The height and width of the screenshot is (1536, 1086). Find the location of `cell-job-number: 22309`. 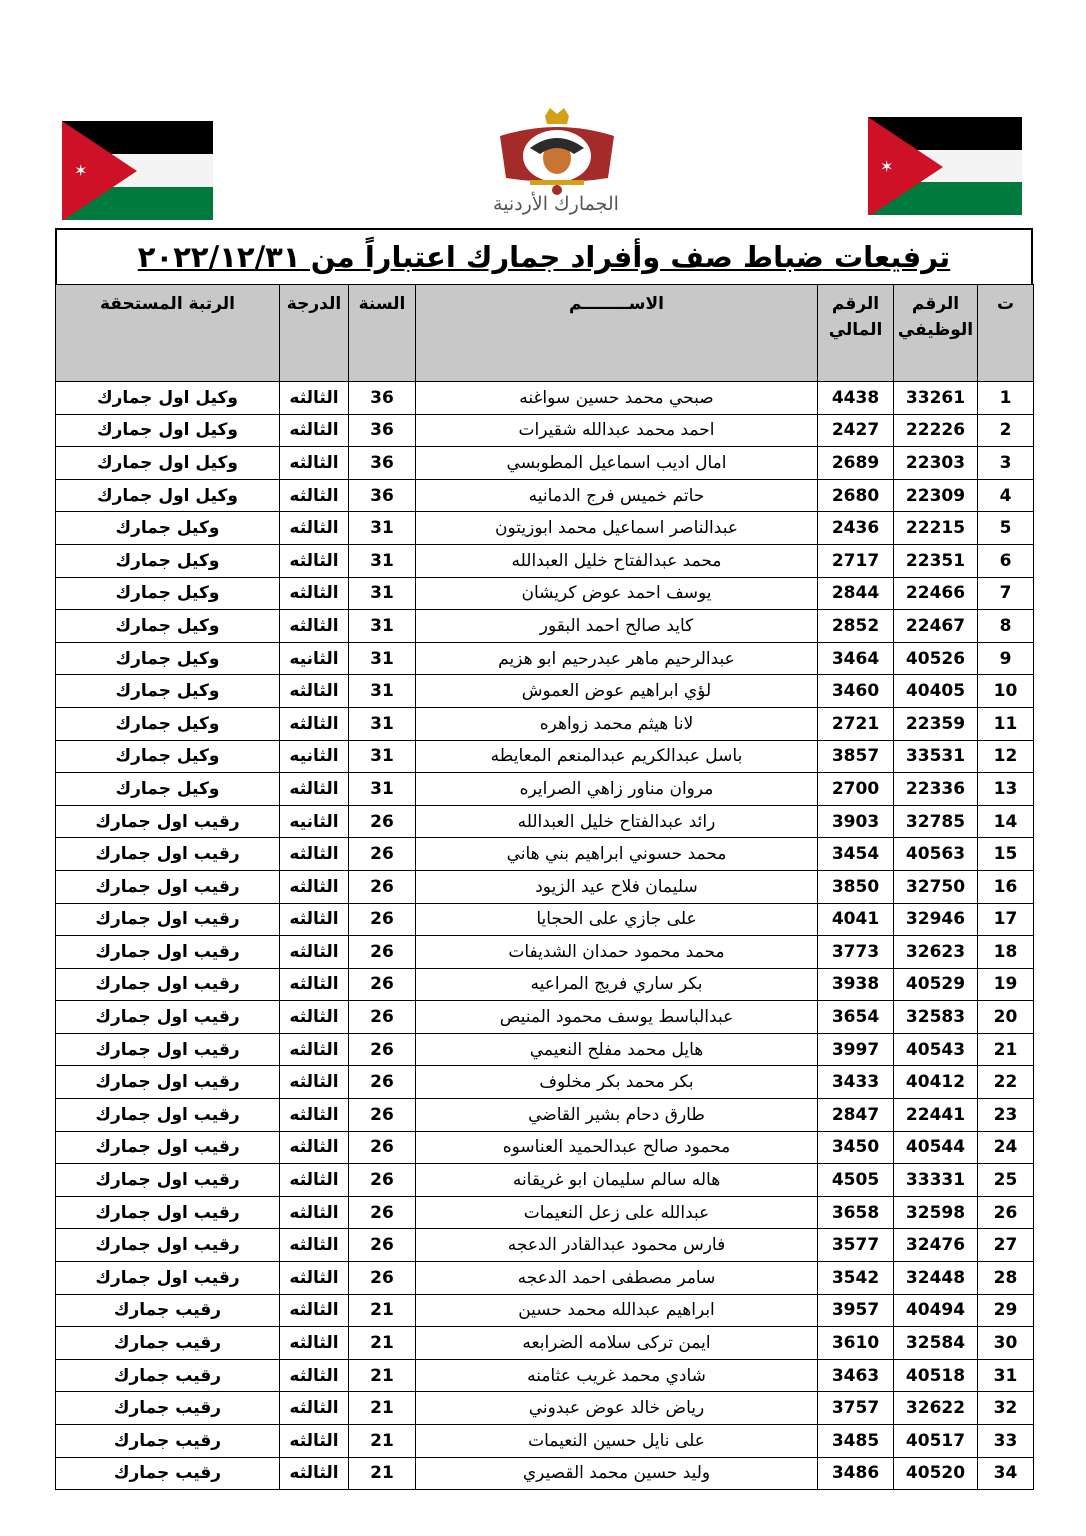

cell-job-number: 22309 is located at coordinates (935, 495).